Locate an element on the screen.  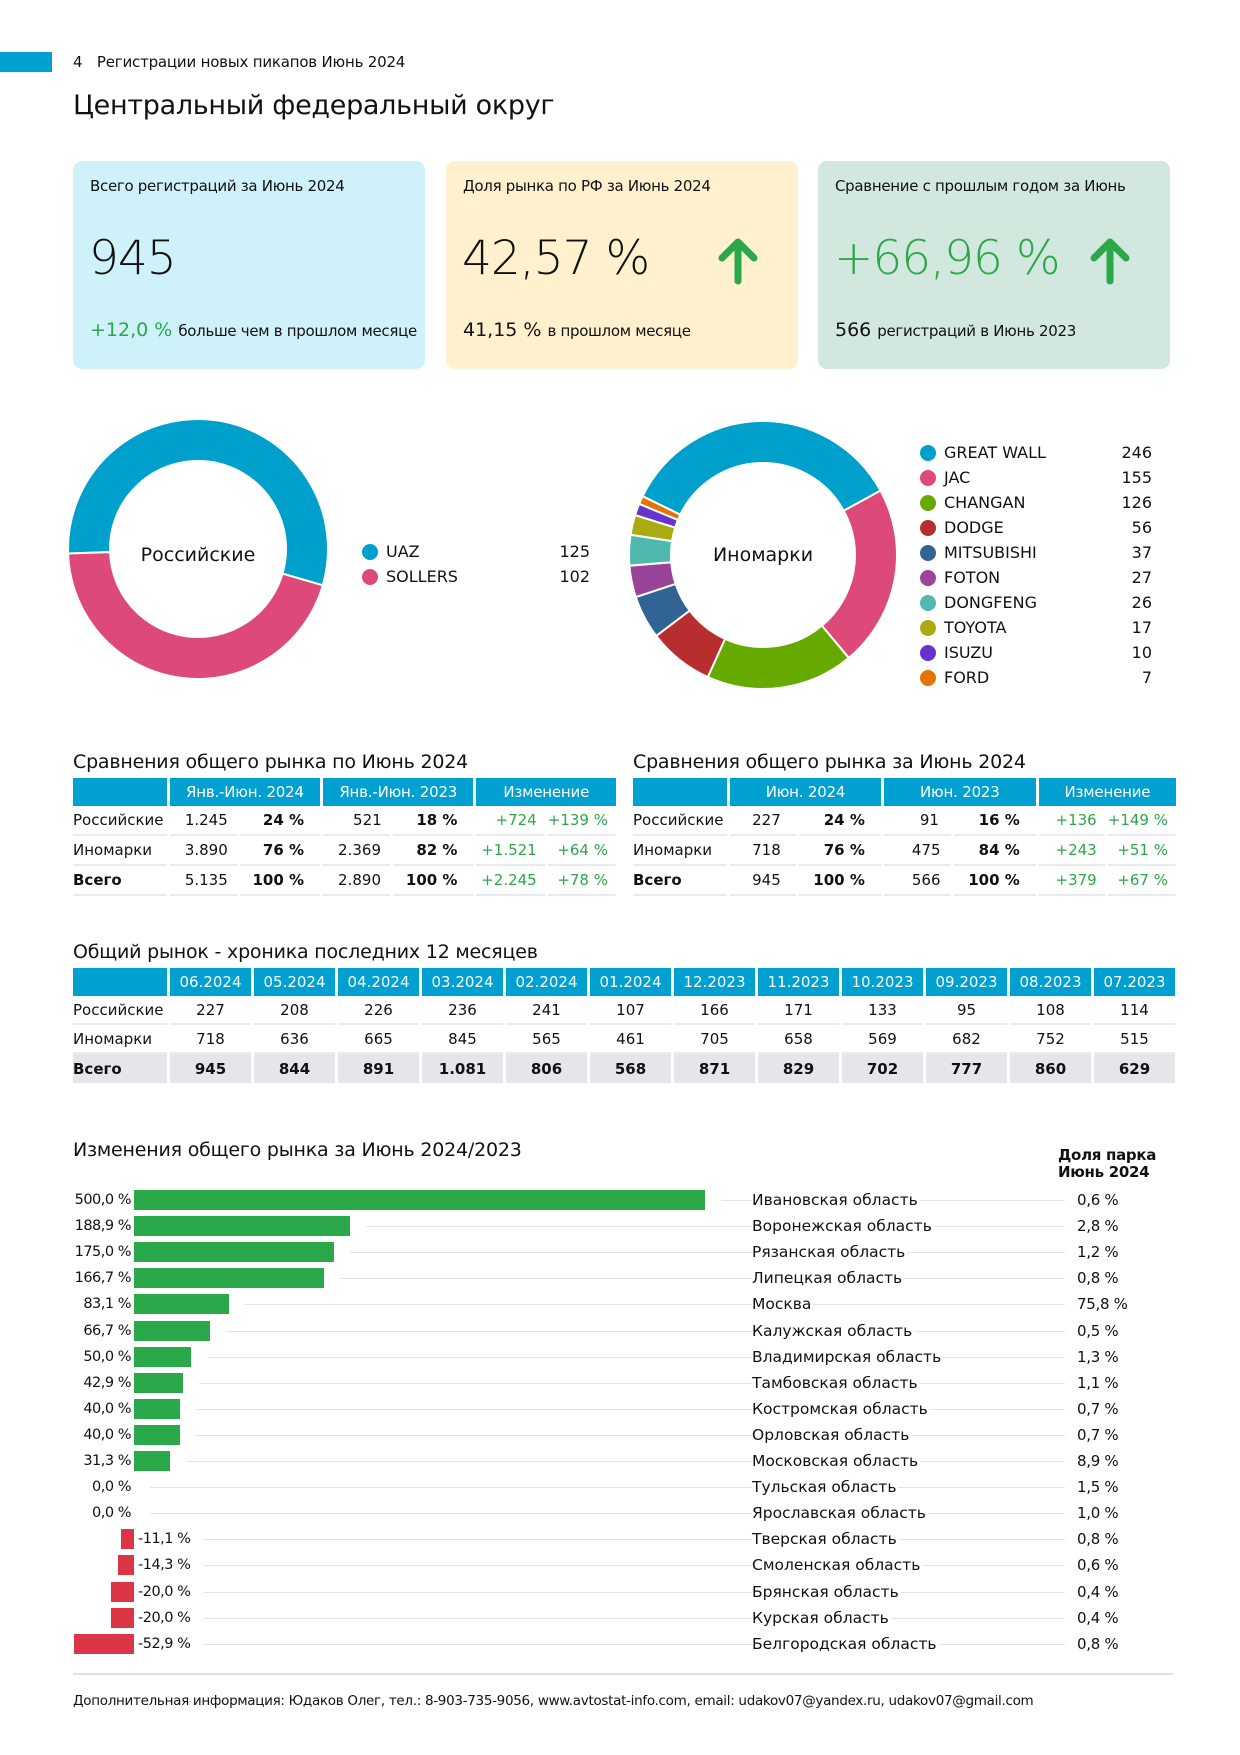
cell: 114 is located at coordinates (1134, 1010).